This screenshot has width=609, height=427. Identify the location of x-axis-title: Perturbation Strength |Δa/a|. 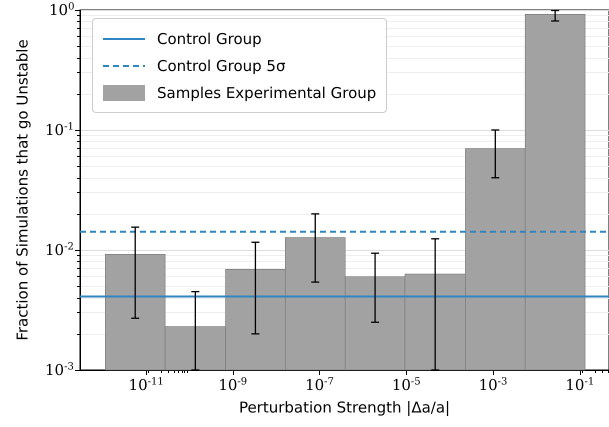
(344, 407).